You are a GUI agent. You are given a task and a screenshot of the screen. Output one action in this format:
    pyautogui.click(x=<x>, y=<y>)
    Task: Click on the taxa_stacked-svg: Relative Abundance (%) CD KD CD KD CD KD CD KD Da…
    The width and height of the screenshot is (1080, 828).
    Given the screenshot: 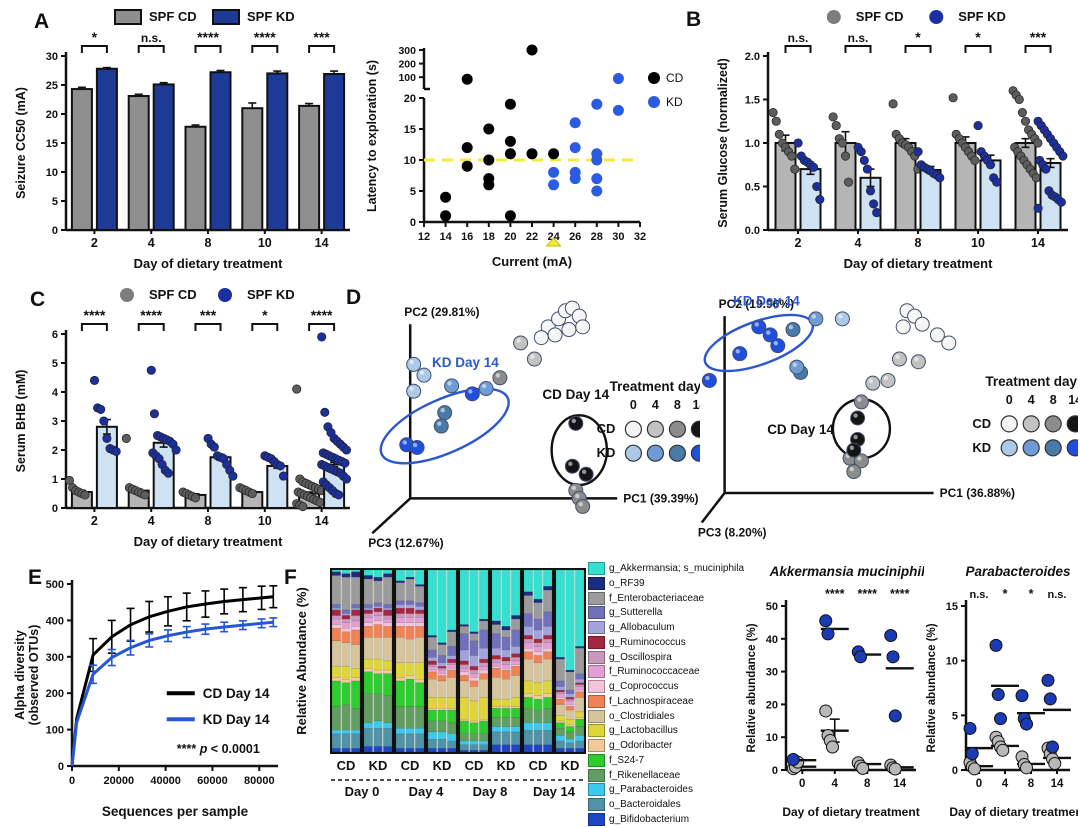 What is the action you would take?
    pyautogui.click(x=440, y=683)
    